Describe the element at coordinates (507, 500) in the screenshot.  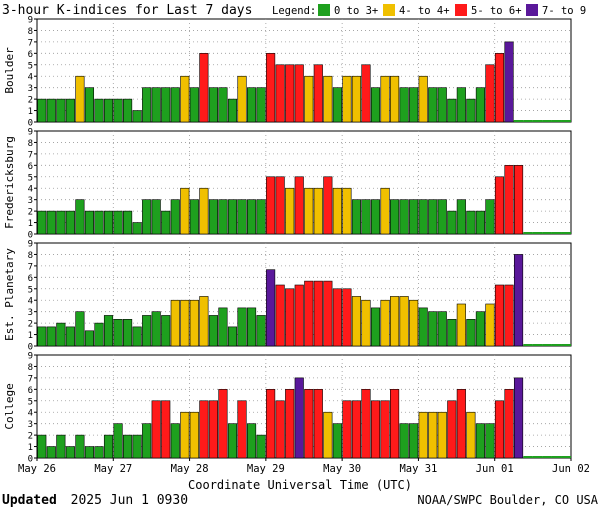
I see `footer-credit: NOAA/SWPC Boulder, CO USA` at that location.